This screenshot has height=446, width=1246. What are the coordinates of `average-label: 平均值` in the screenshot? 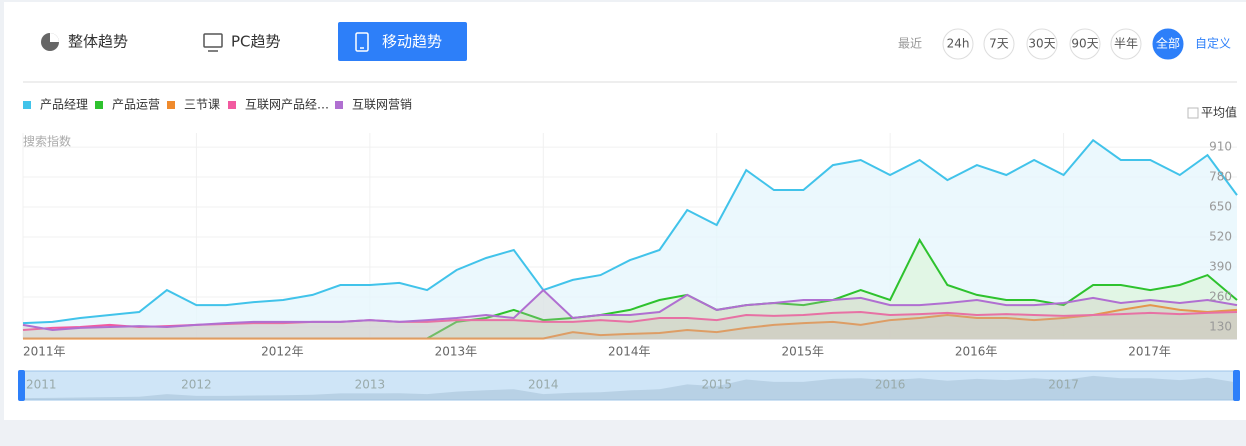 It's located at (1219, 112).